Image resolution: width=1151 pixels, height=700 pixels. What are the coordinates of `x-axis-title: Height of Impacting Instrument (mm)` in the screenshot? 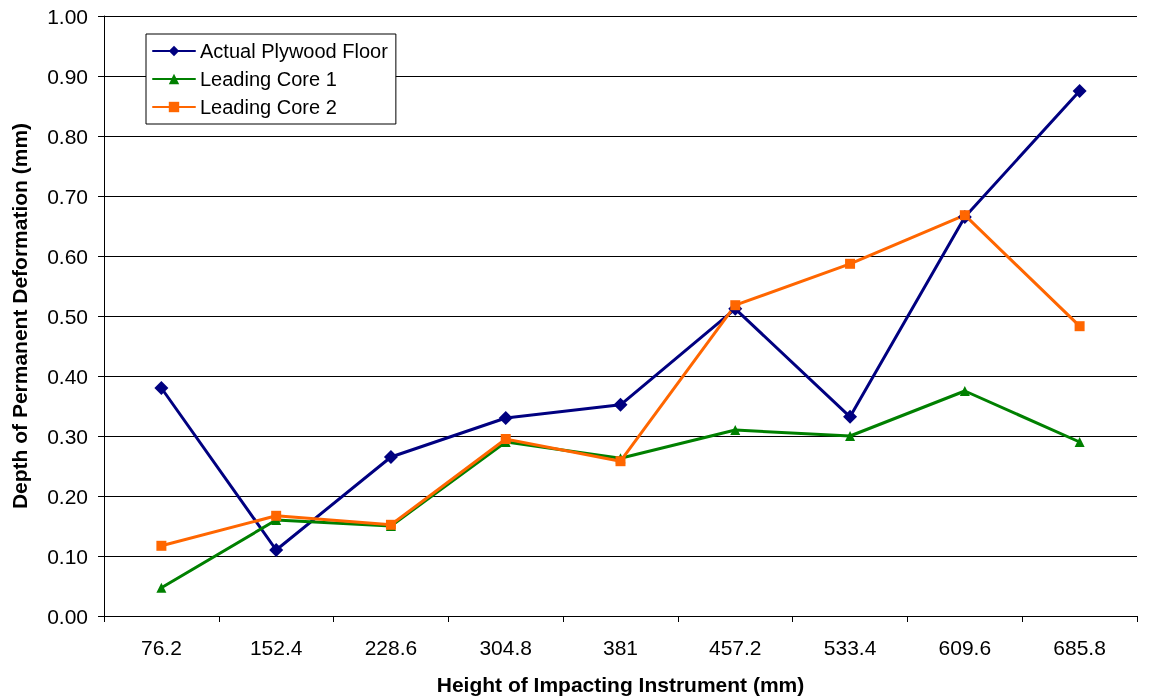 It's located at (620, 684).